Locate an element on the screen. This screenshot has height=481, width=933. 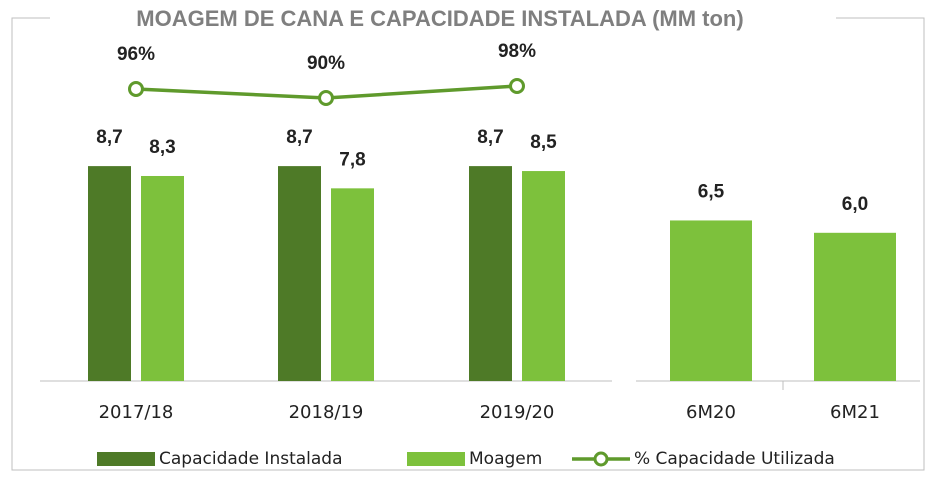
title-backdrop is located at coordinates (443, 19).